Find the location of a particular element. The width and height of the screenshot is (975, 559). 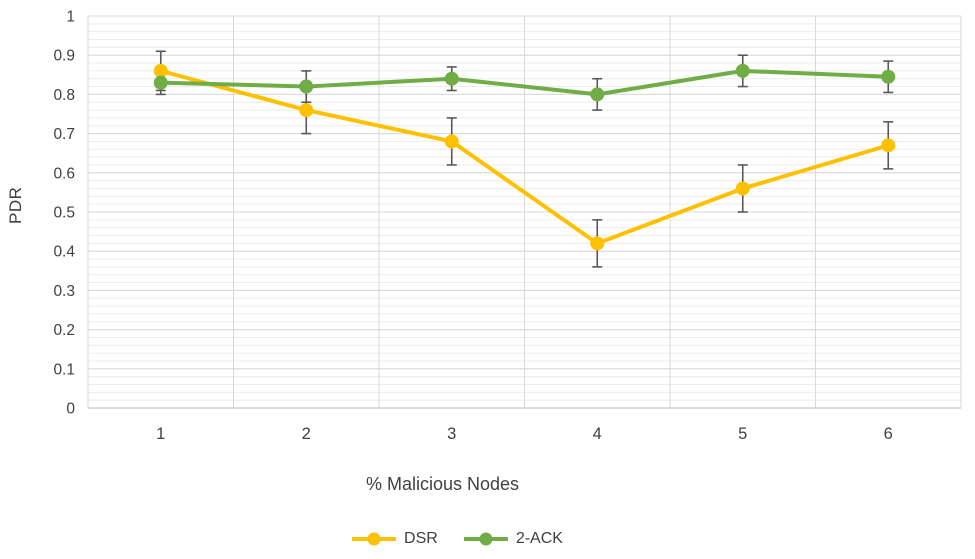

y-tick-label: 0.8 is located at coordinates (64, 95).